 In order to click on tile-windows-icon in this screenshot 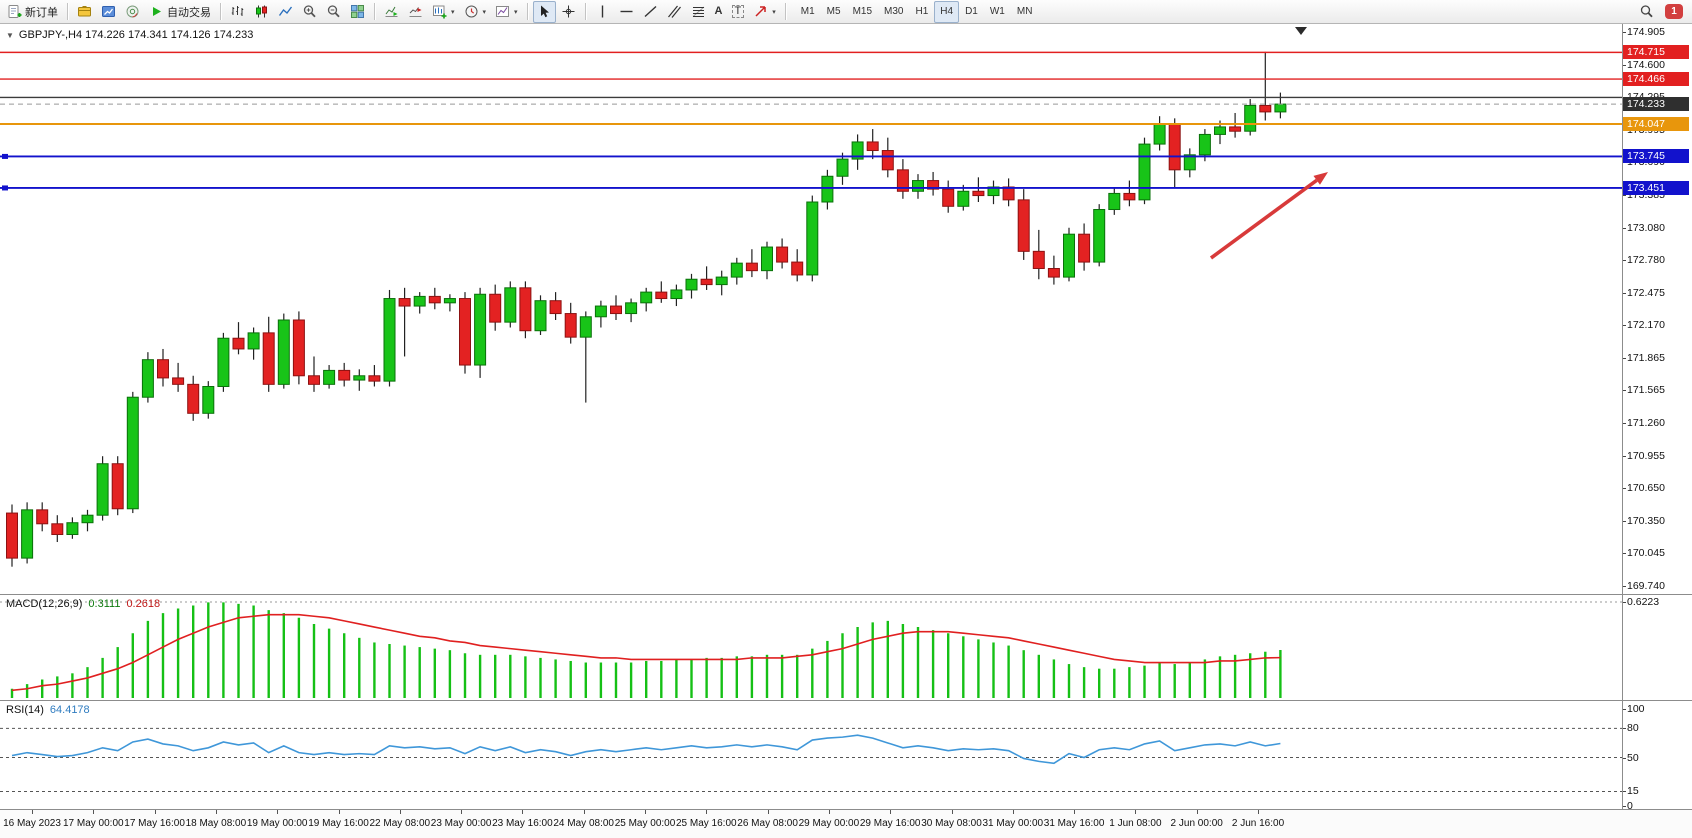, I will do `click(357, 11)`.